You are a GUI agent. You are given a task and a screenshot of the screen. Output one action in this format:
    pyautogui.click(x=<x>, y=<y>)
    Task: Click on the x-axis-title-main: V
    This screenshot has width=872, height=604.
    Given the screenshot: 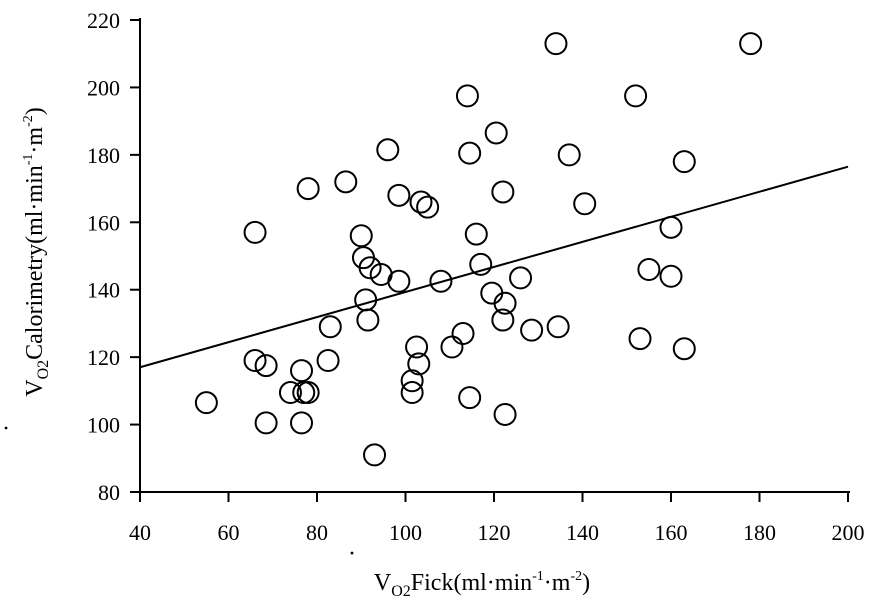 What is the action you would take?
    pyautogui.click(x=383, y=583)
    